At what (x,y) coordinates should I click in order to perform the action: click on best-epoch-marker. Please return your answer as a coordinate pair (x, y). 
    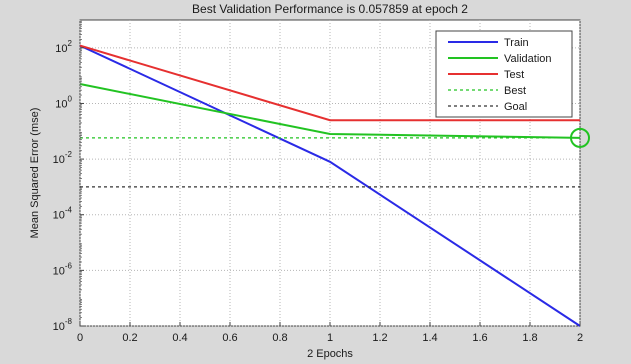
    Looking at the image, I should click on (580, 137).